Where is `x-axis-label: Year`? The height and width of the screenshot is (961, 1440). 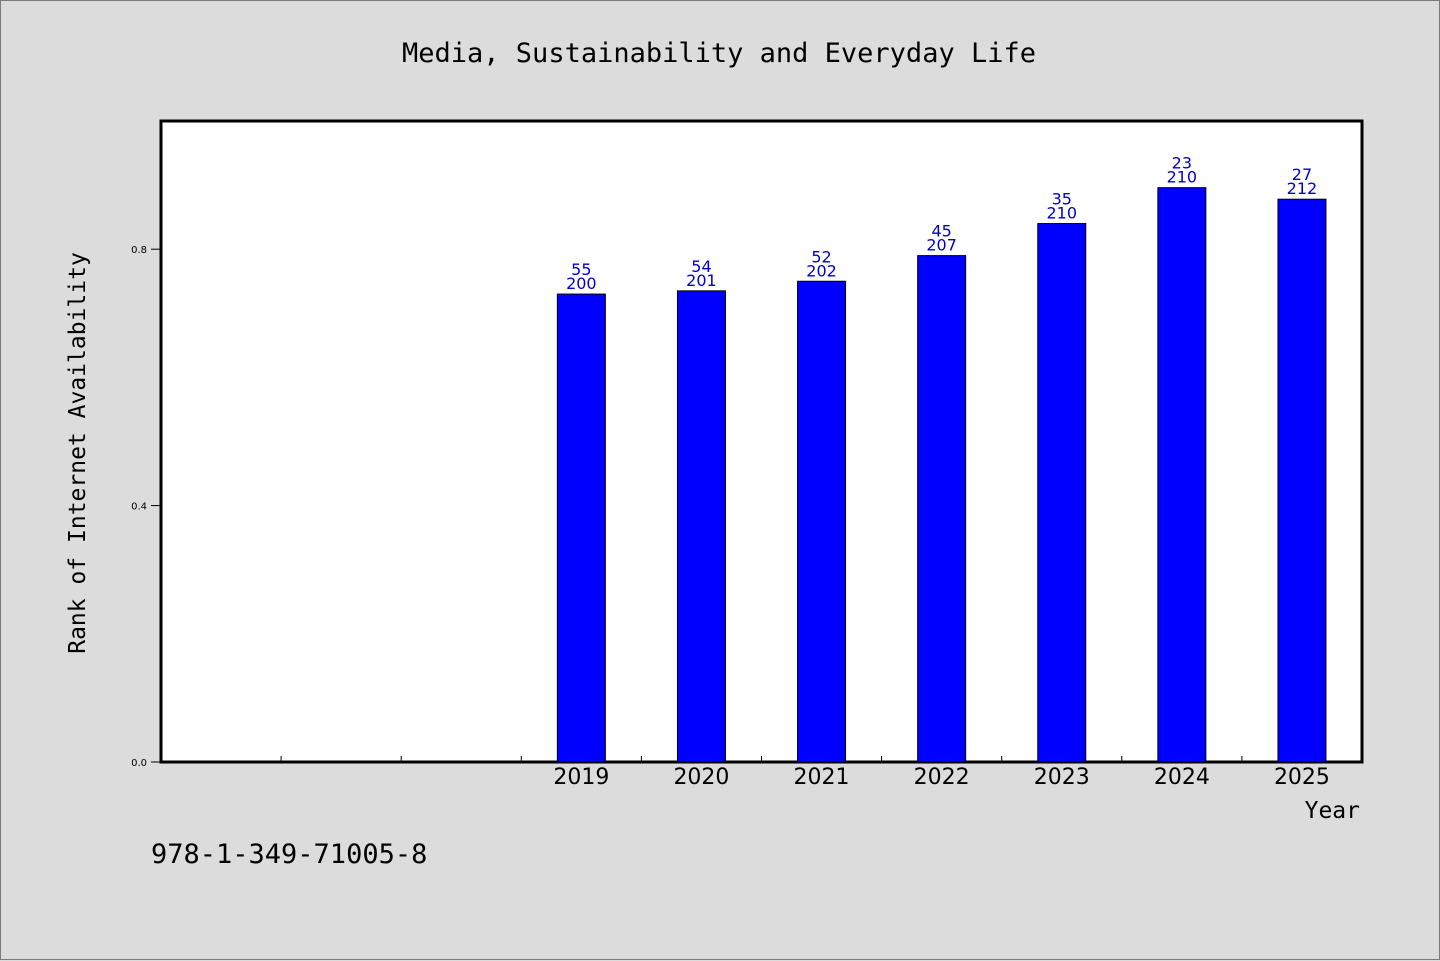
x-axis-label: Year is located at coordinates (1332, 811).